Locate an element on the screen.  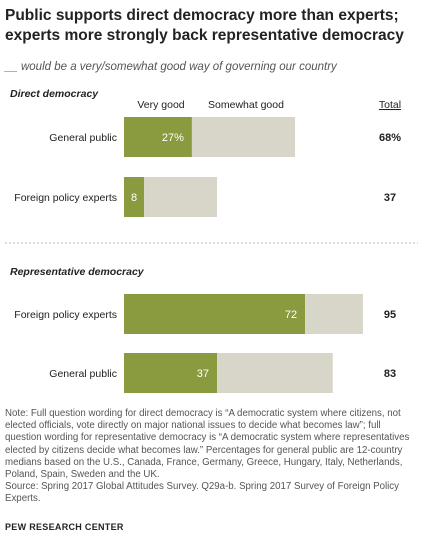
group-title: Direct democracy is located at coordinates (54, 94).